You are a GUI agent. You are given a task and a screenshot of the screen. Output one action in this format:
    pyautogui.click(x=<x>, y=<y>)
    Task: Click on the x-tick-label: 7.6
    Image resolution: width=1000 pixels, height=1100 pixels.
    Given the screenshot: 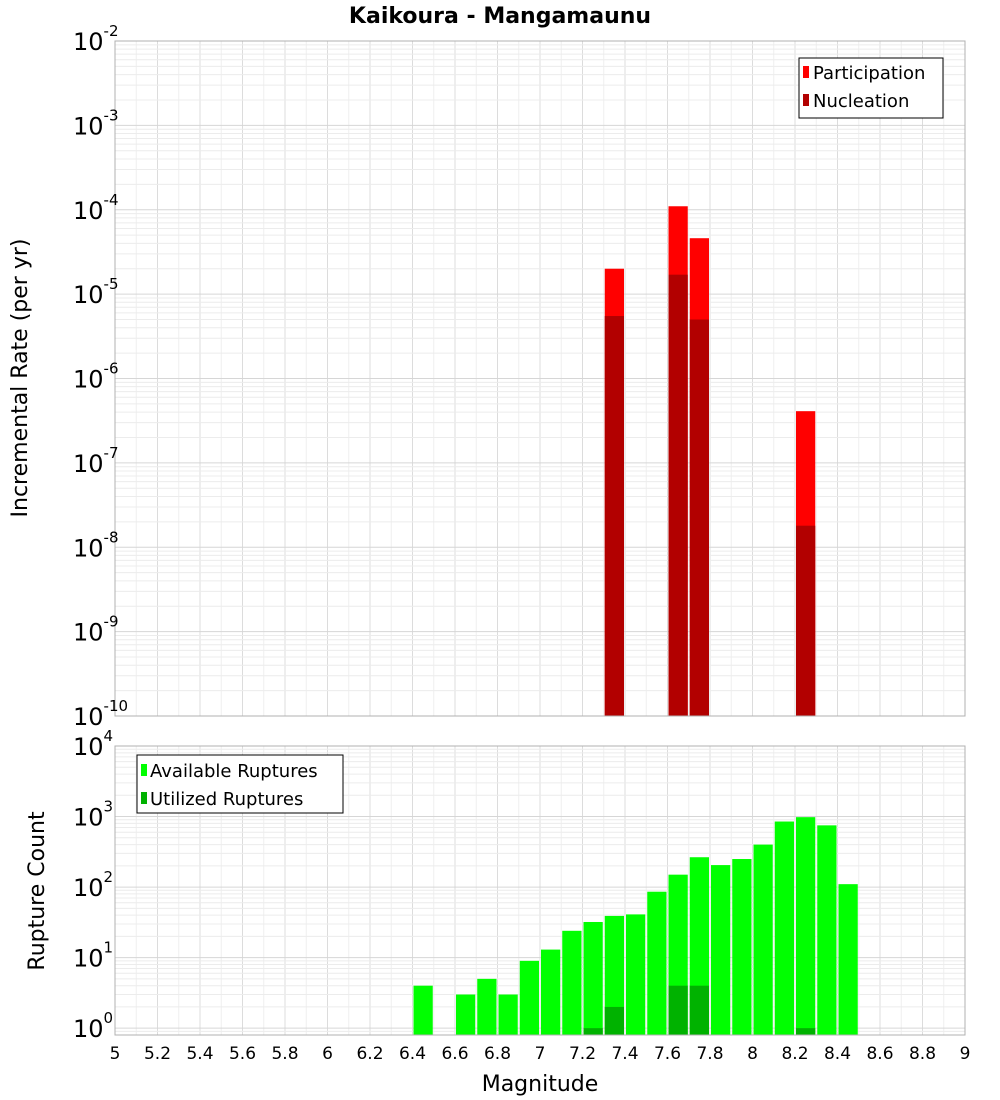 What is the action you would take?
    pyautogui.click(x=667, y=1054)
    